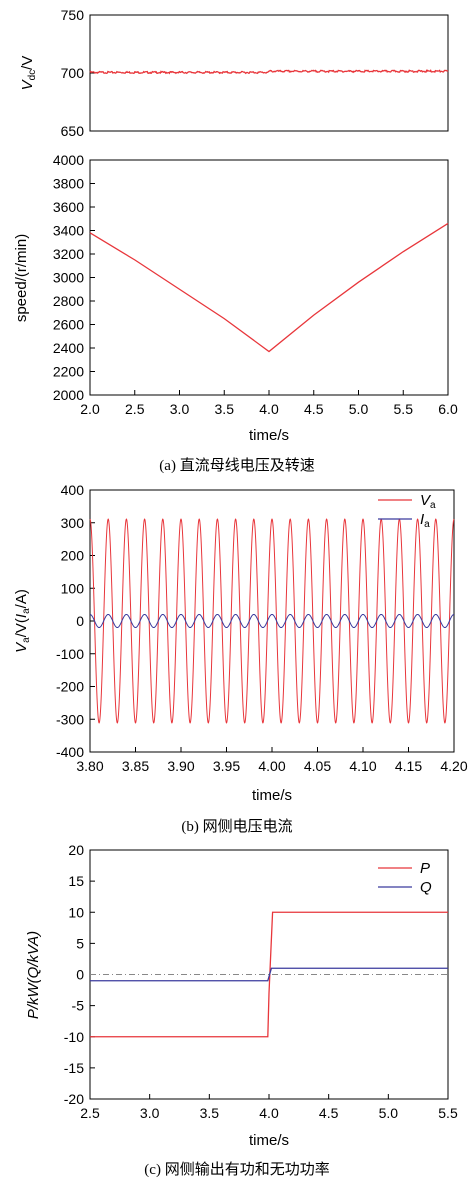 The height and width of the screenshot is (1184, 474). Describe the element at coordinates (404, 409) in the screenshot. I see `xtick-label-a-bottom-7: 5.5` at that location.